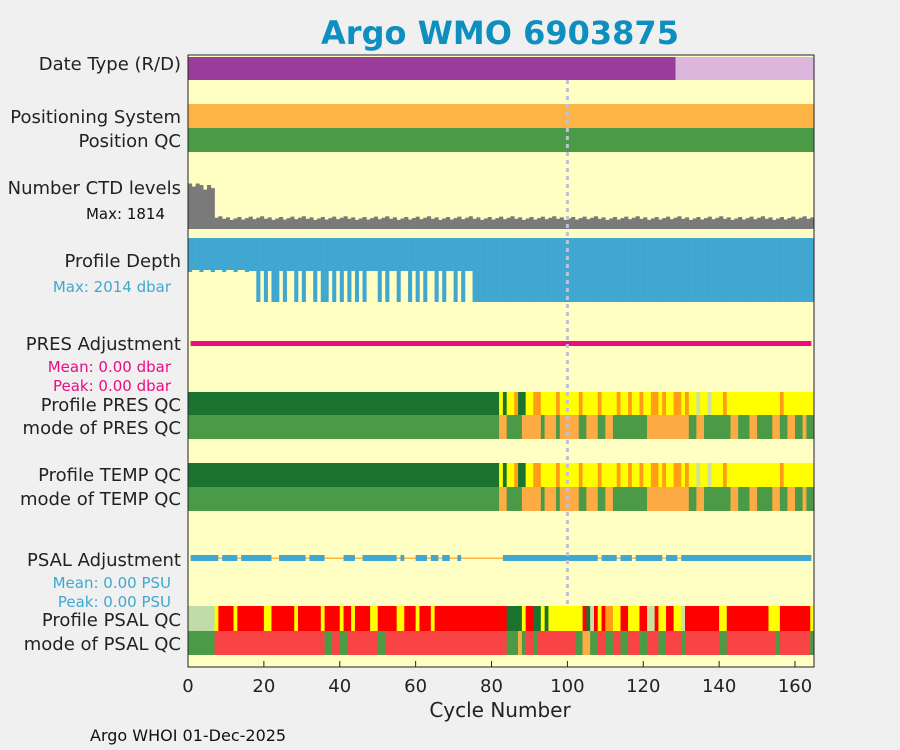 The width and height of the screenshot is (900, 750). I want to click on psal-adjustment-segment, so click(402, 558).